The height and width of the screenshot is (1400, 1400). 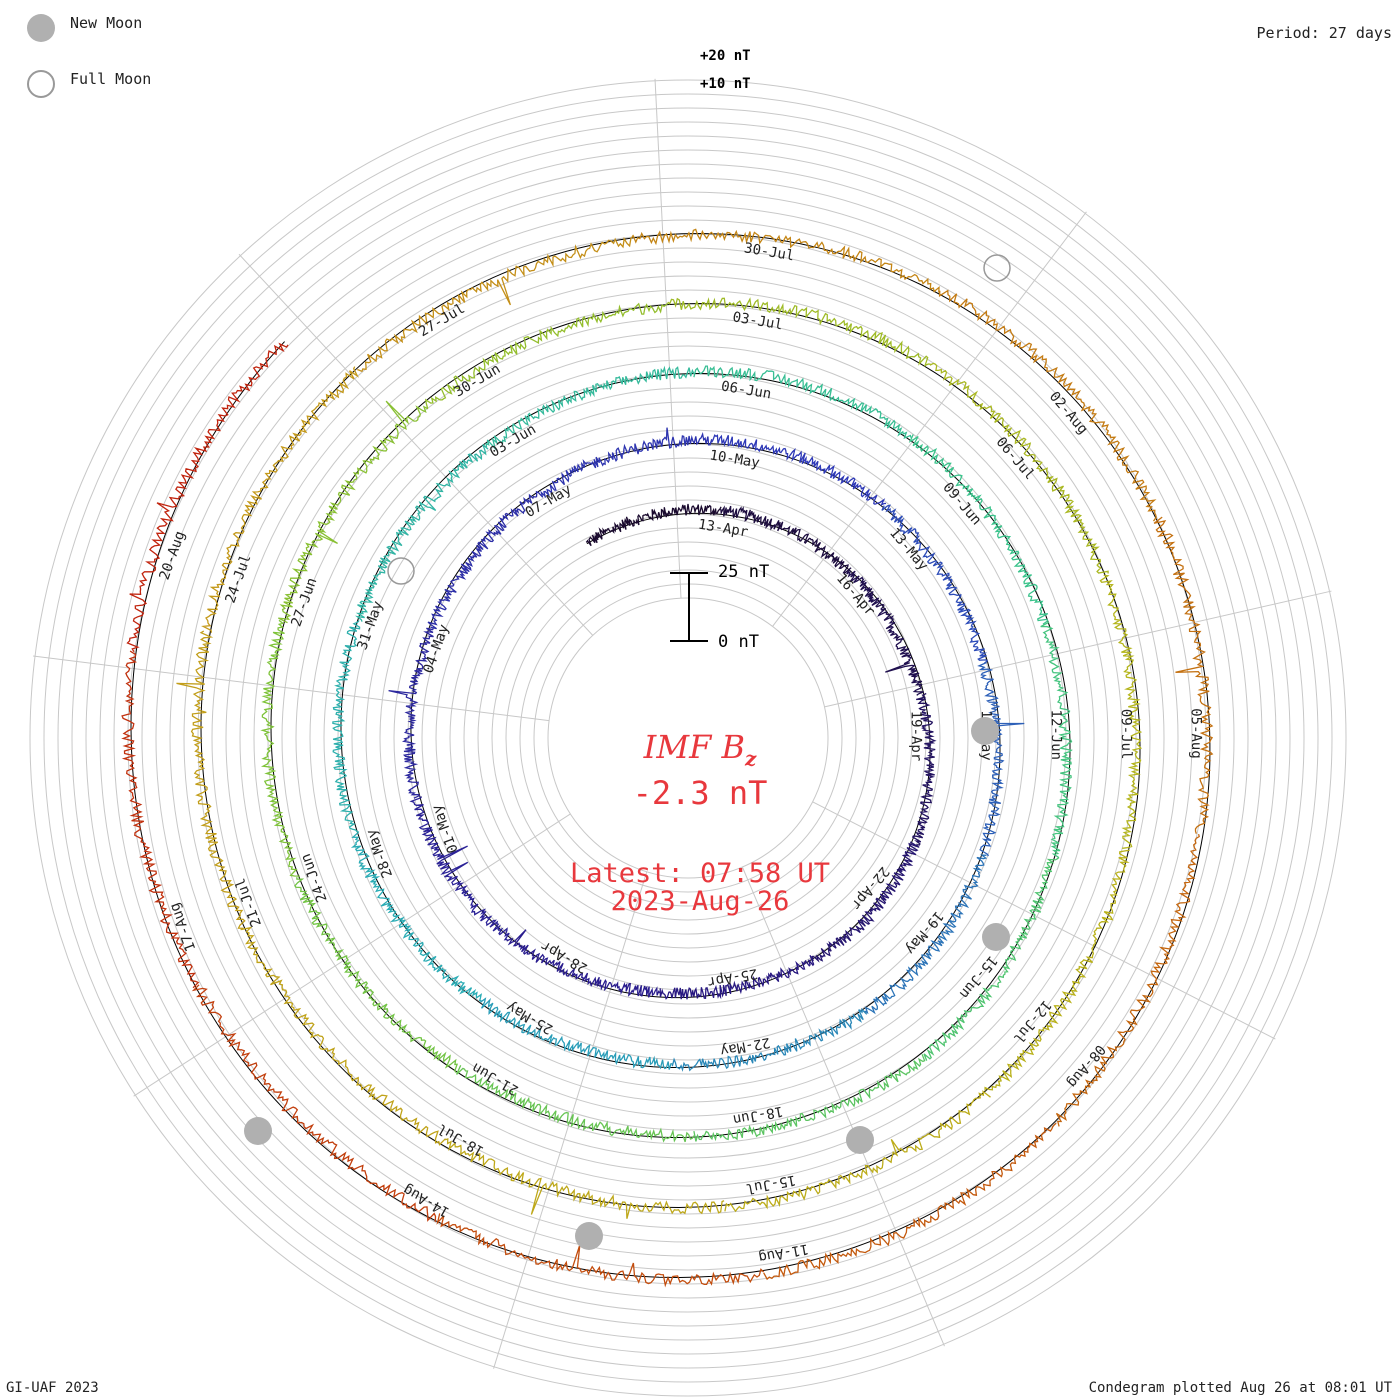 I want to click on date-label: 05-Aug, so click(x=1196, y=733).